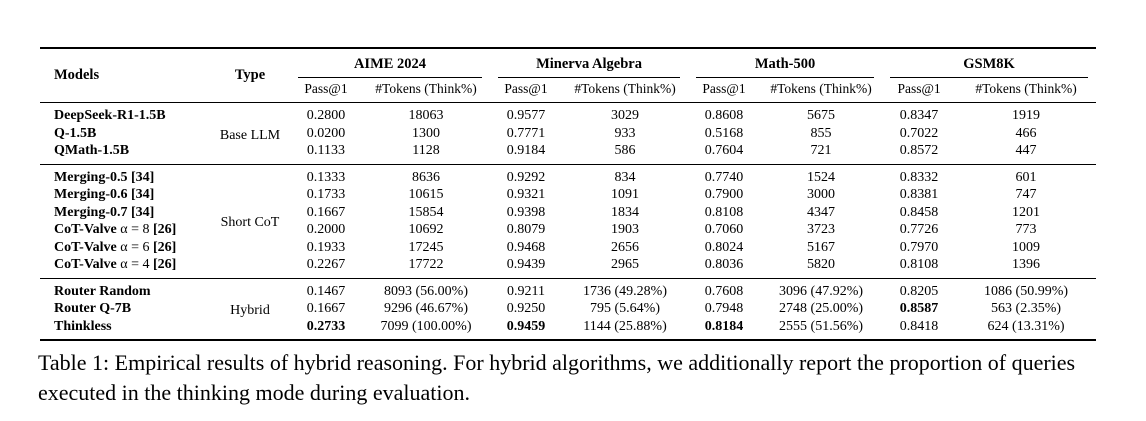 This screenshot has height=421, width=1146. I want to click on value-cell: 601, so click(1026, 175).